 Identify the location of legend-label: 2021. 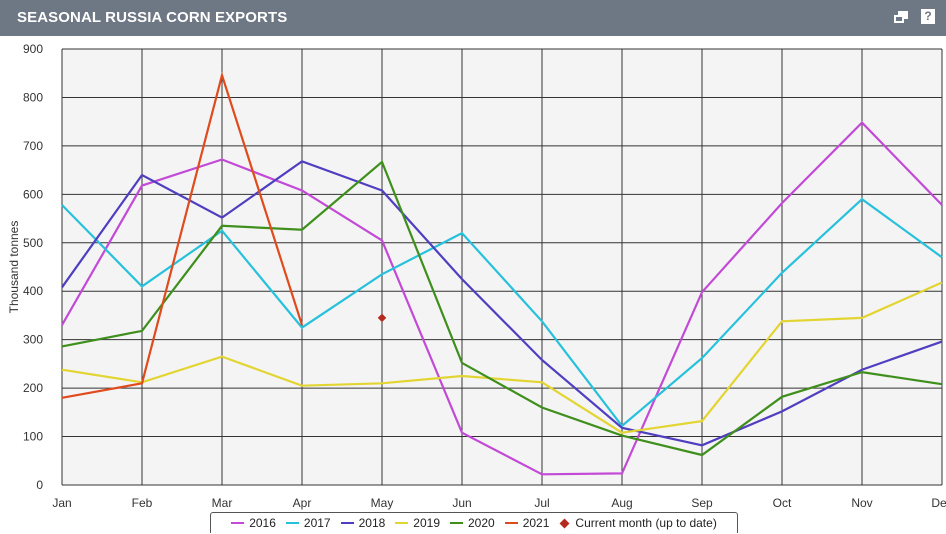
(536, 523).